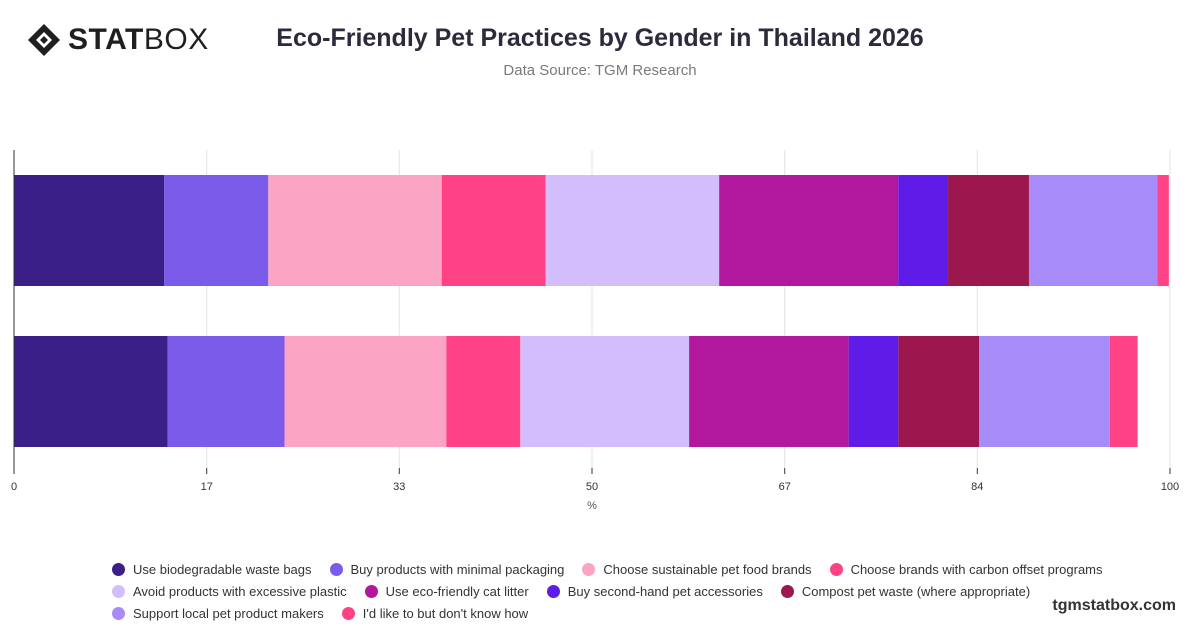  Describe the element at coordinates (1114, 605) in the screenshot. I see `watermark: tgmstatbox.com` at that location.